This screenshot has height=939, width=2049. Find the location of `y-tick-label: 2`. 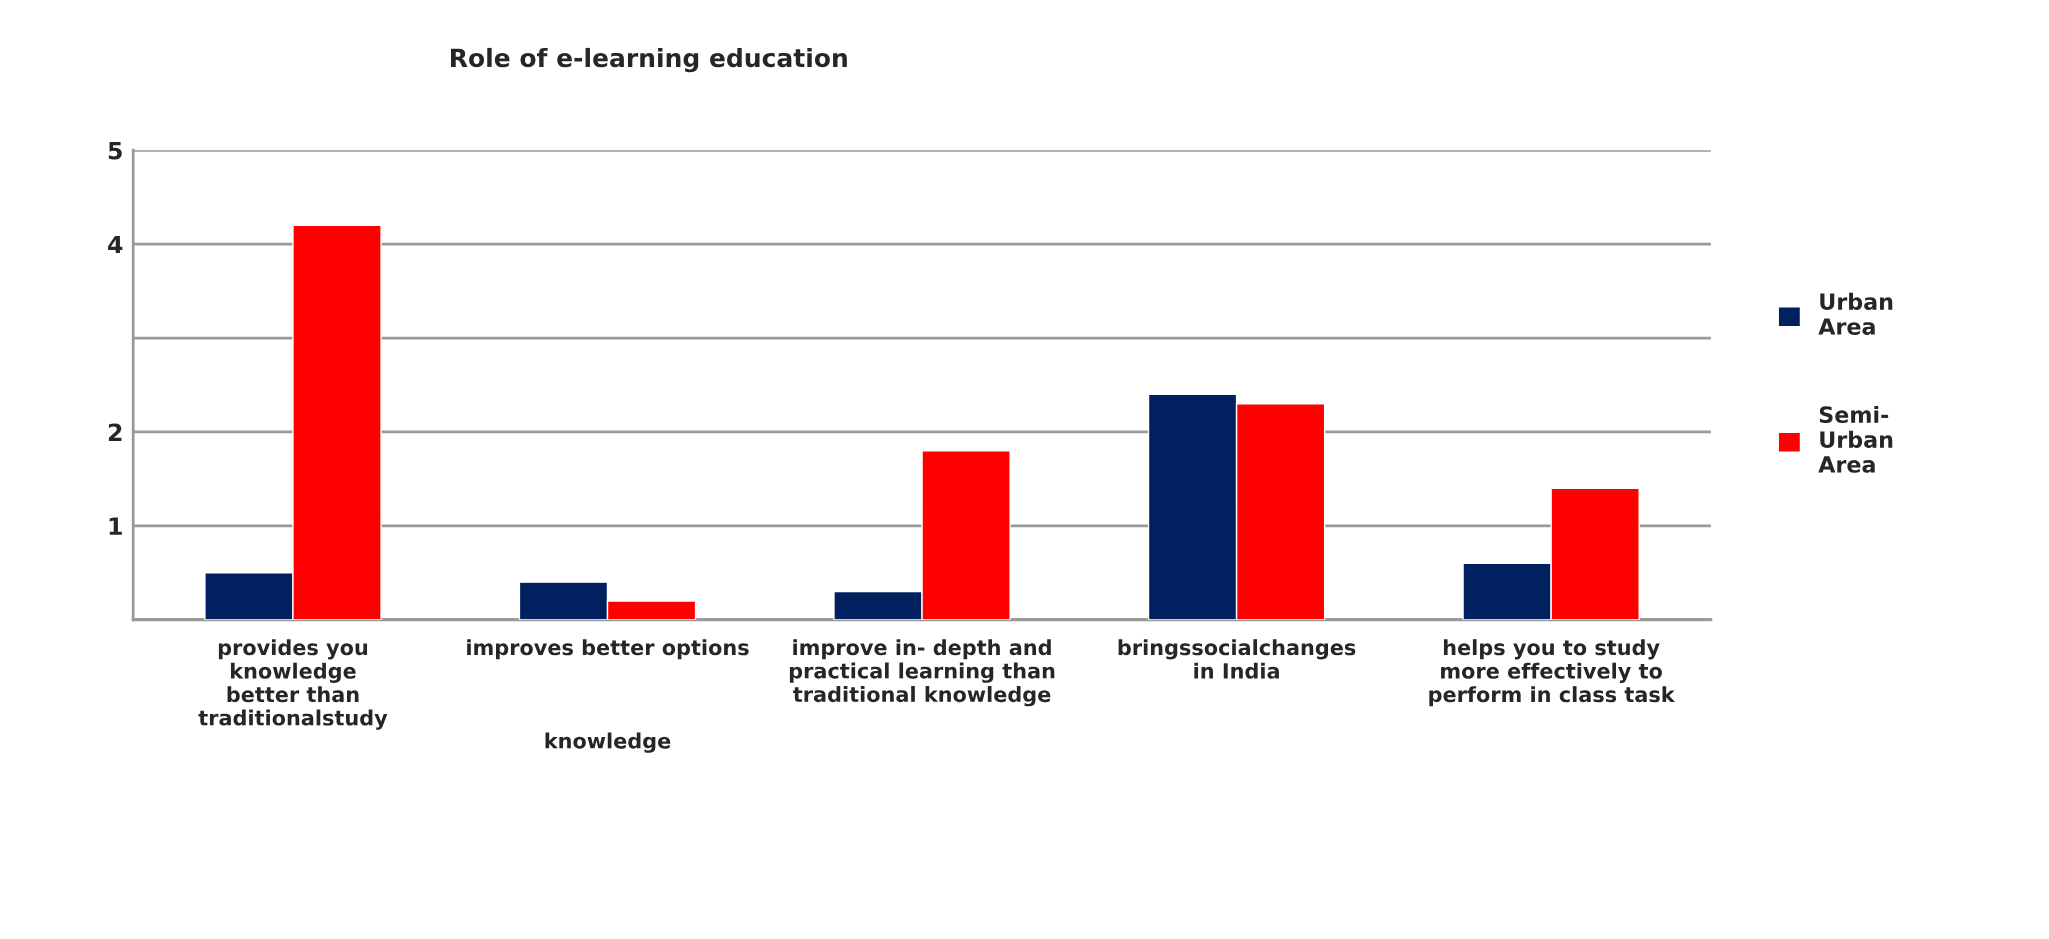

y-tick-label: 2 is located at coordinates (115, 432).